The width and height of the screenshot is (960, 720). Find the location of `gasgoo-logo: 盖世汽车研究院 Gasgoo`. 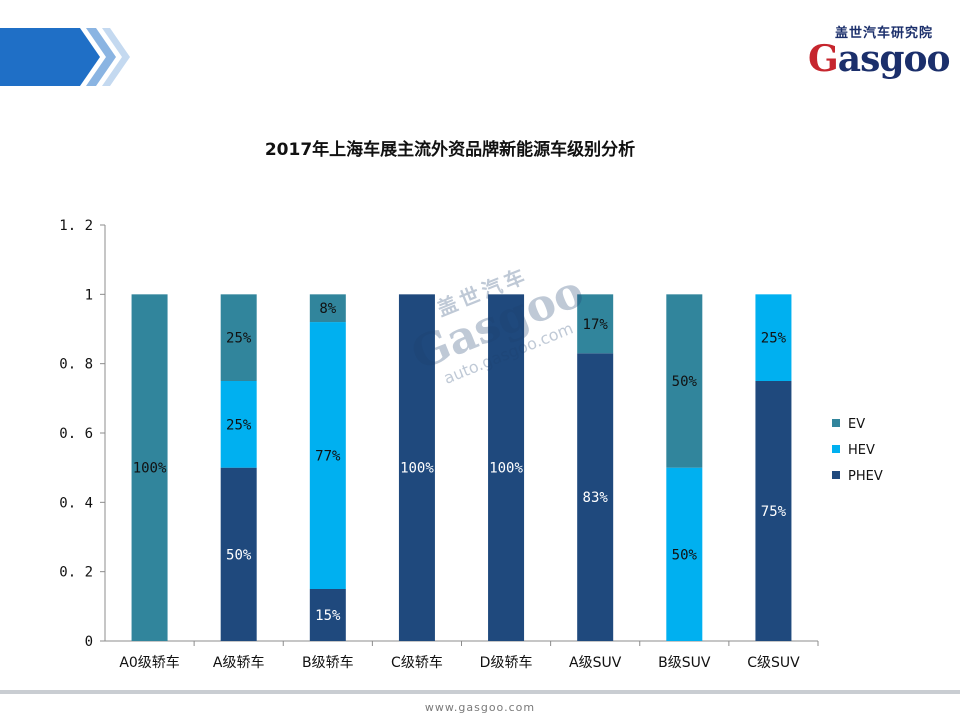

gasgoo-logo: 盖世汽车研究院 Gasgoo is located at coordinates (870, 51).